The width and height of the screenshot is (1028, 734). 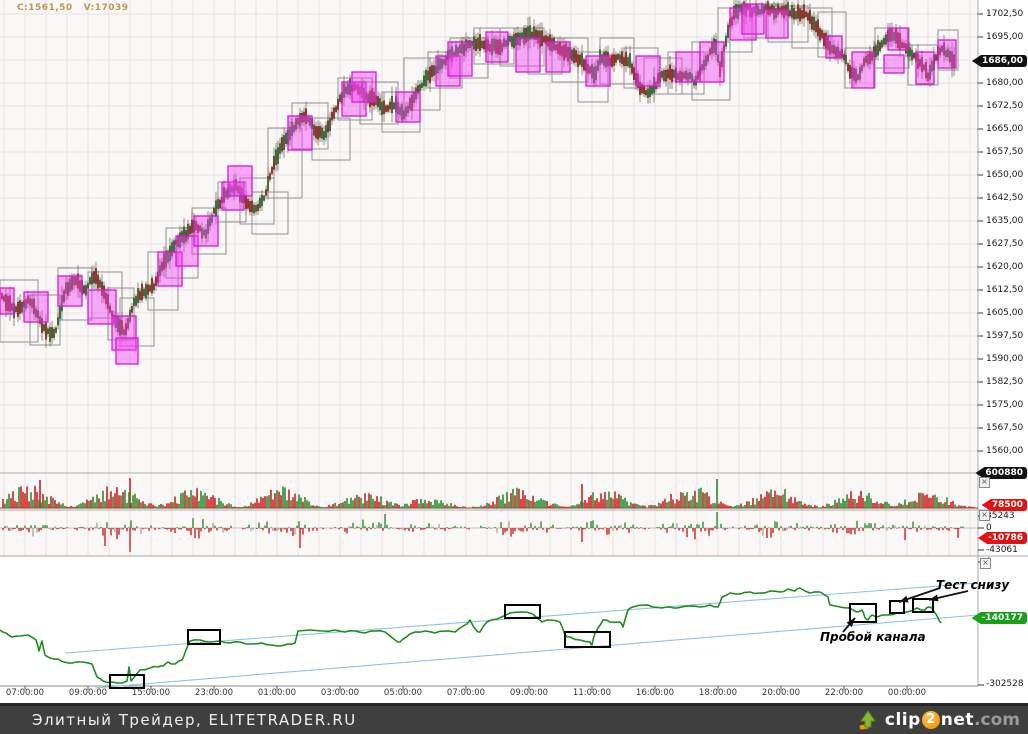 I want to click on price-tick-label: 1680,00, so click(x=1005, y=83).